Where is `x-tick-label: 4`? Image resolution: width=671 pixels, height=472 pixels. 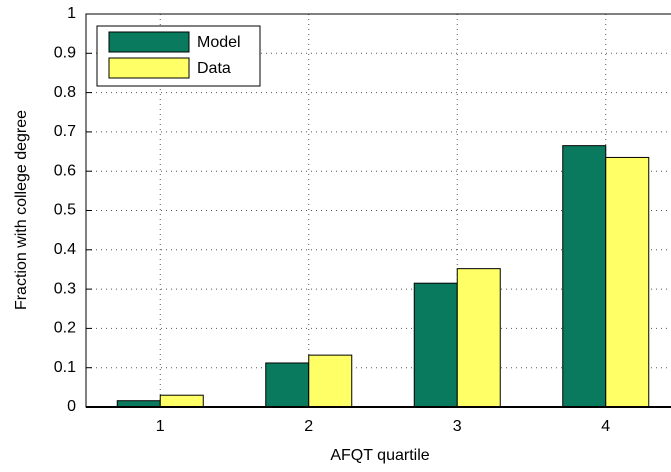 x-tick-label: 4 is located at coordinates (605, 426).